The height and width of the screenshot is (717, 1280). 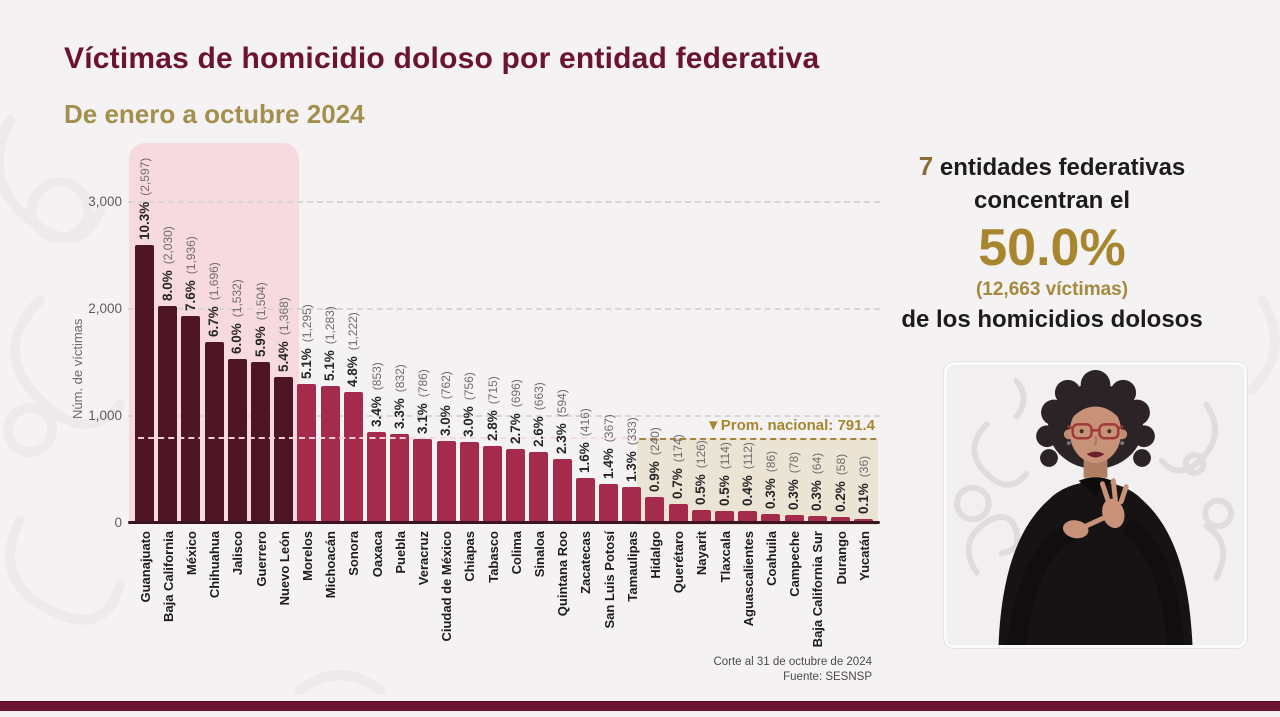 I want to click on national-average-line, so click(x=383, y=438).